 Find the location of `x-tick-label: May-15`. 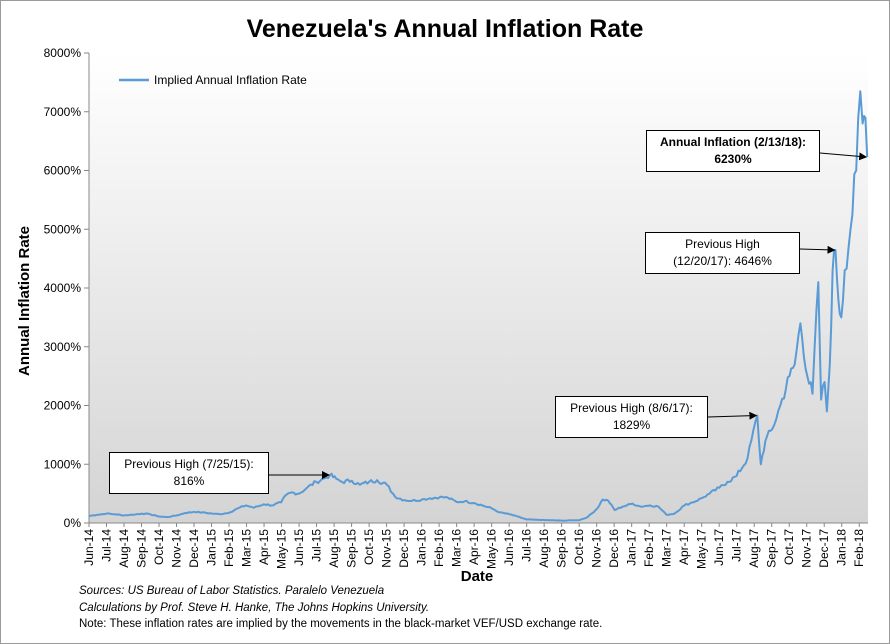

x-tick-label: May-15 is located at coordinates (282, 549).